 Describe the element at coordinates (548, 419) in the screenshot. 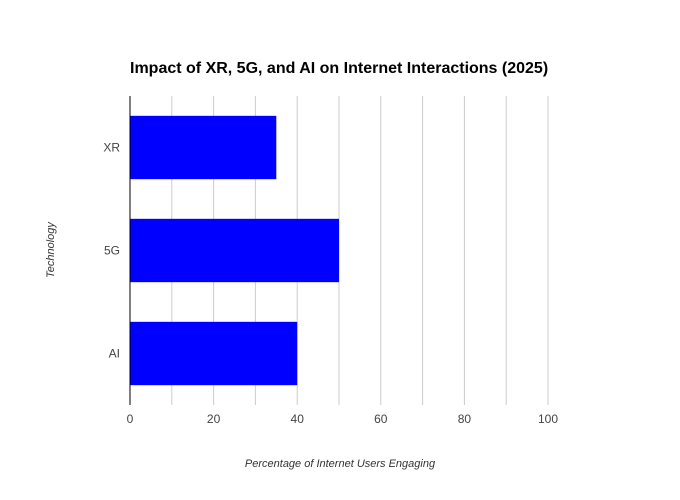

I see `x-tick-label: 100` at that location.